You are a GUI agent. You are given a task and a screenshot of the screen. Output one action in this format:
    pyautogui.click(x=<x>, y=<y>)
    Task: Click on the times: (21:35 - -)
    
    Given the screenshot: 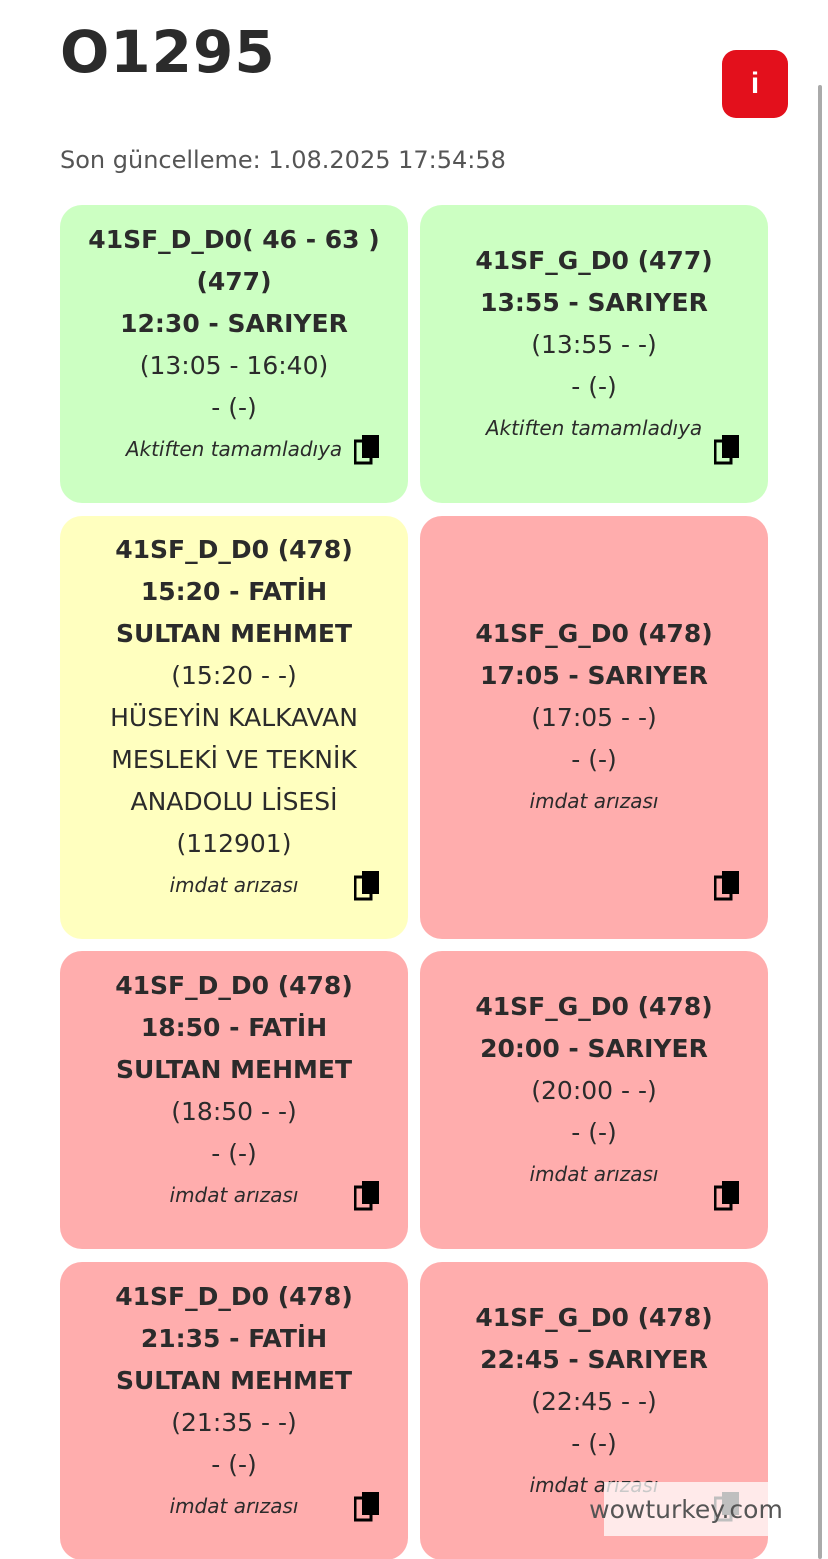 What is the action you would take?
    pyautogui.click(x=234, y=1422)
    